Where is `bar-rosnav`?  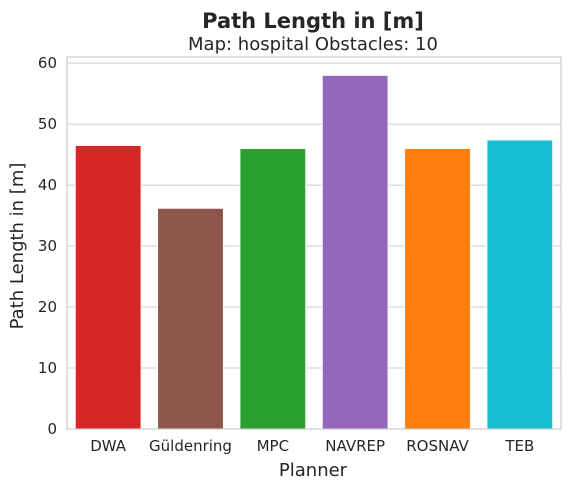
bar-rosnav is located at coordinates (437, 288).